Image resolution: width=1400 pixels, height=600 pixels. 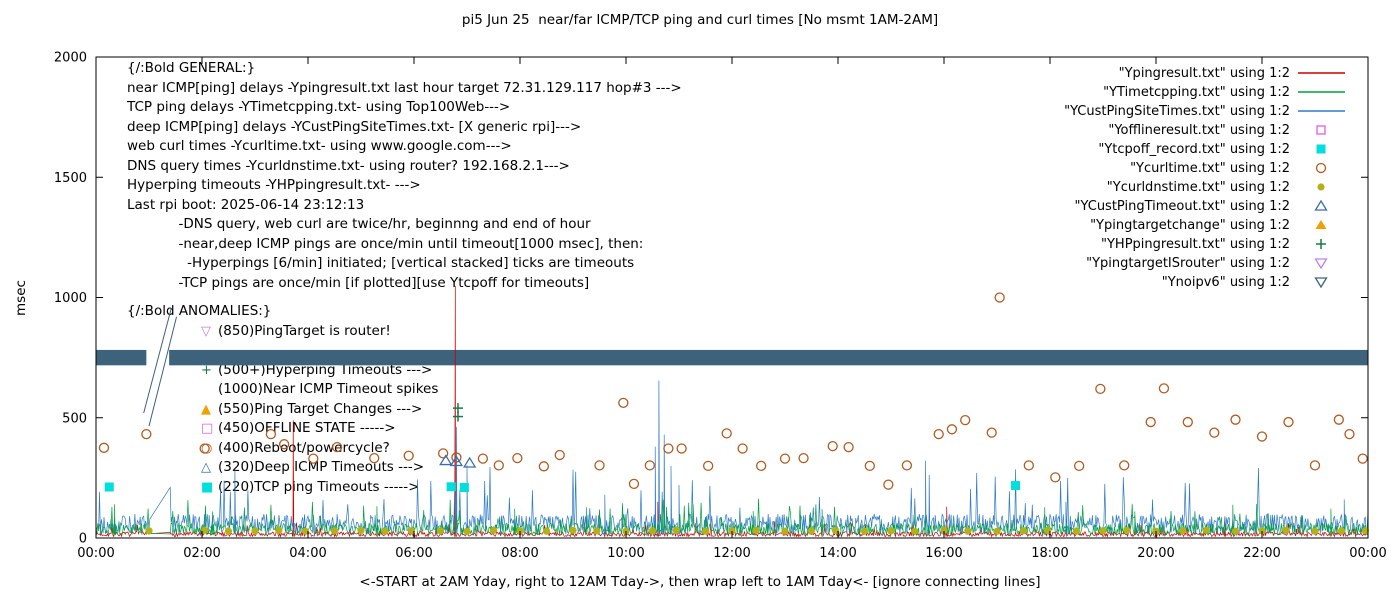 I want to click on general-note-line: Last rpi boot: 2025-06-14 23:12:13, so click(x=246, y=204).